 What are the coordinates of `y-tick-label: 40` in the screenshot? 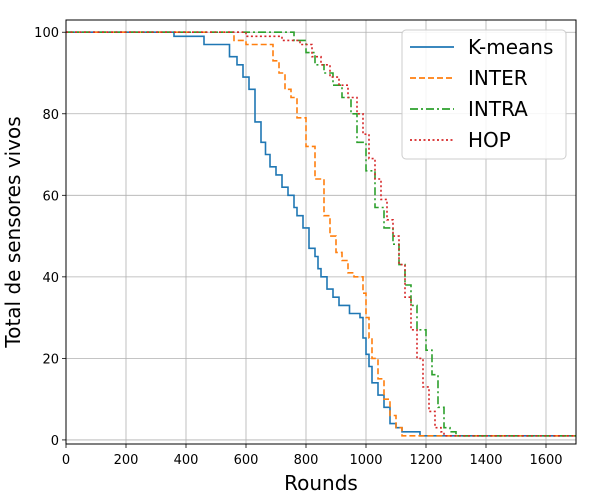 It's located at (50, 278).